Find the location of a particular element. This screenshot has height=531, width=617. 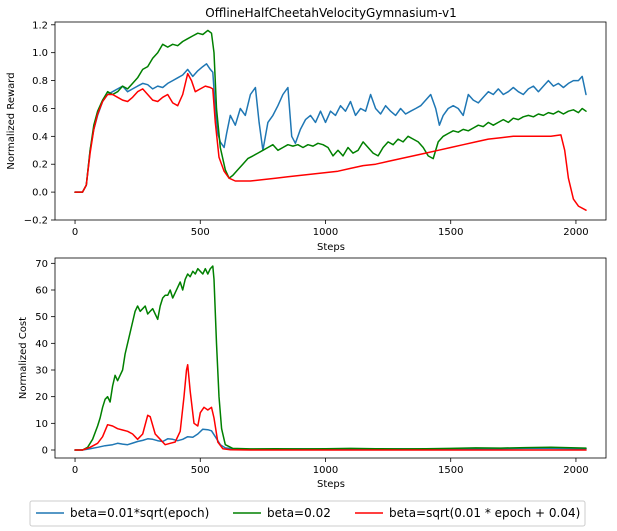

cost-x-tick-label: 2000 is located at coordinates (575, 470).